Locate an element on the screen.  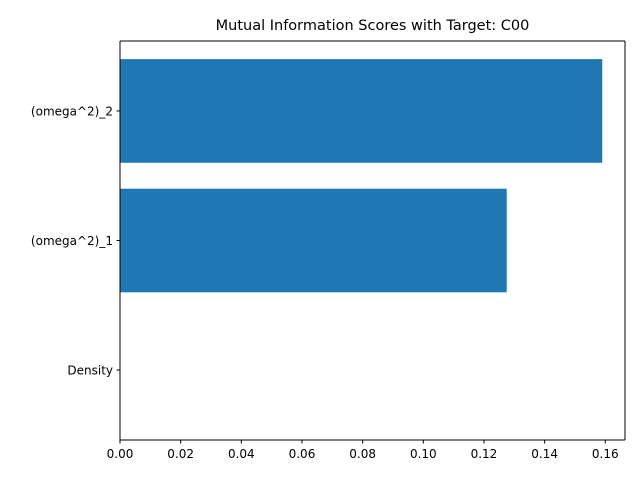
x-tick-label: 0.14 is located at coordinates (544, 454).